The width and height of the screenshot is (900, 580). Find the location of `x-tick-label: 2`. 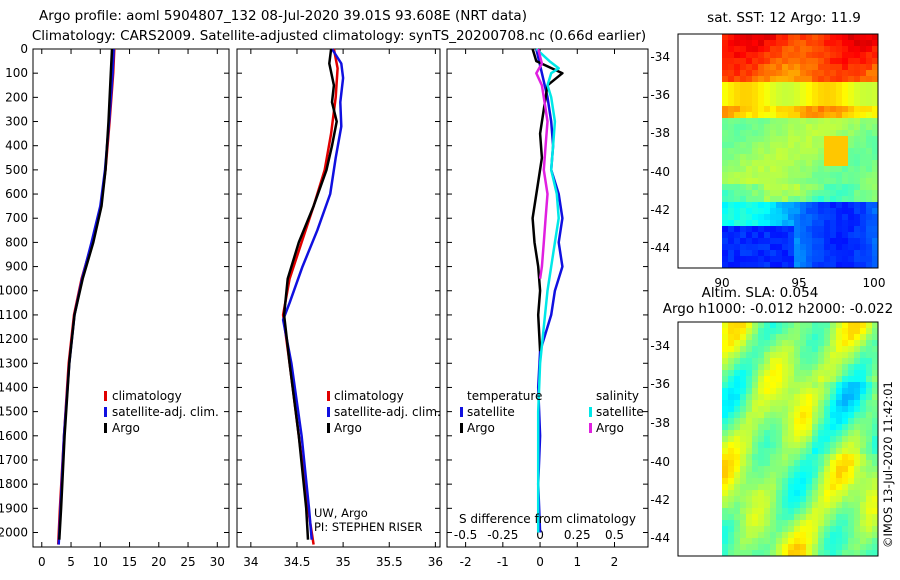

x-tick-label: 2 is located at coordinates (615, 562).